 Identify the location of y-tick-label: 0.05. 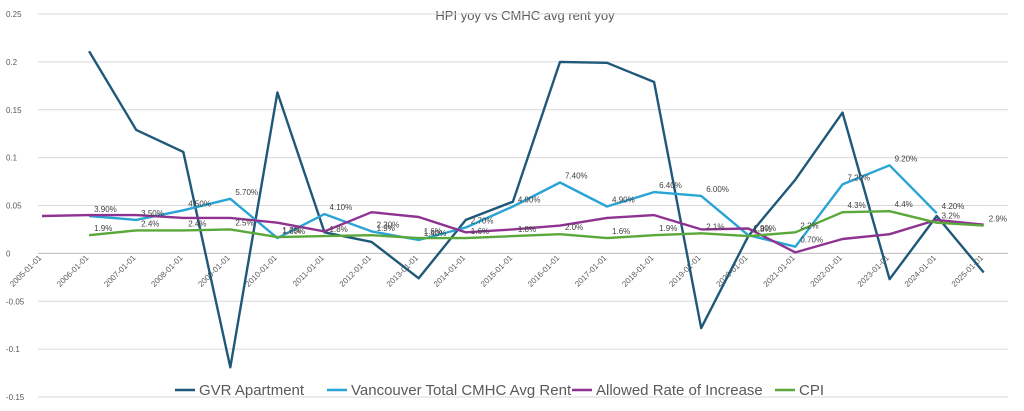
(14, 206).